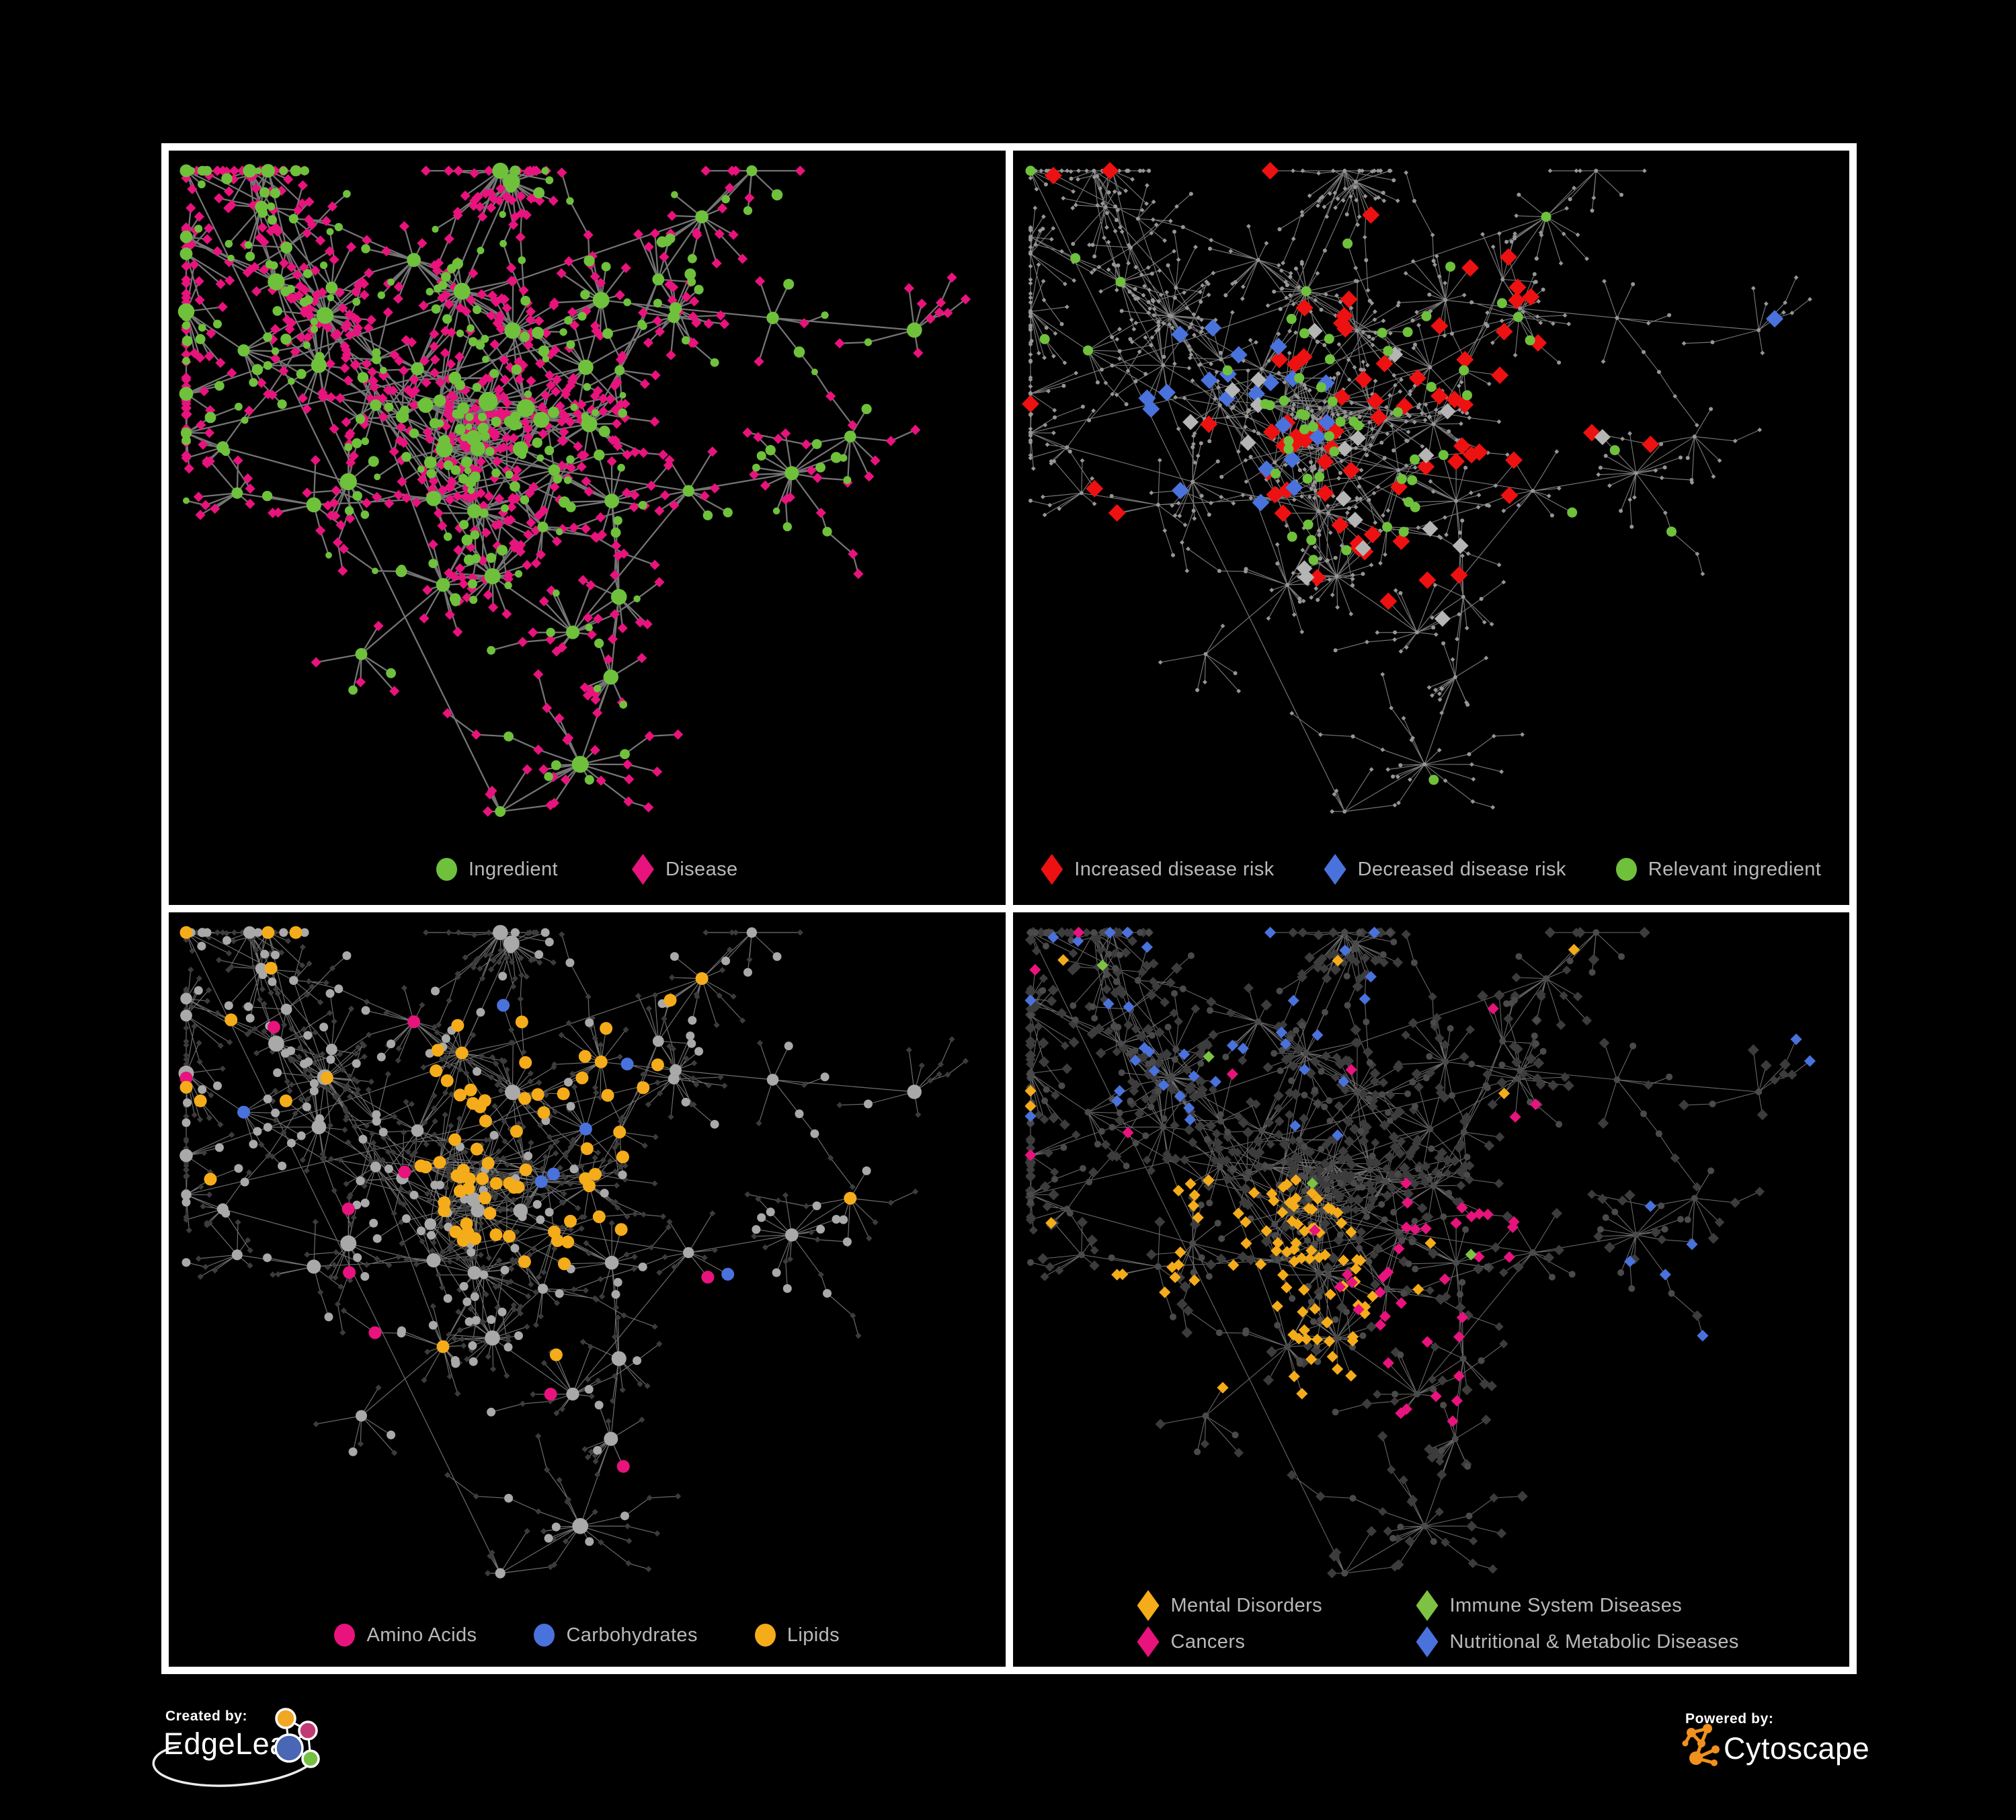  Describe the element at coordinates (1461, 869) in the screenshot. I see `legend-label: Decreased disease risk` at that location.